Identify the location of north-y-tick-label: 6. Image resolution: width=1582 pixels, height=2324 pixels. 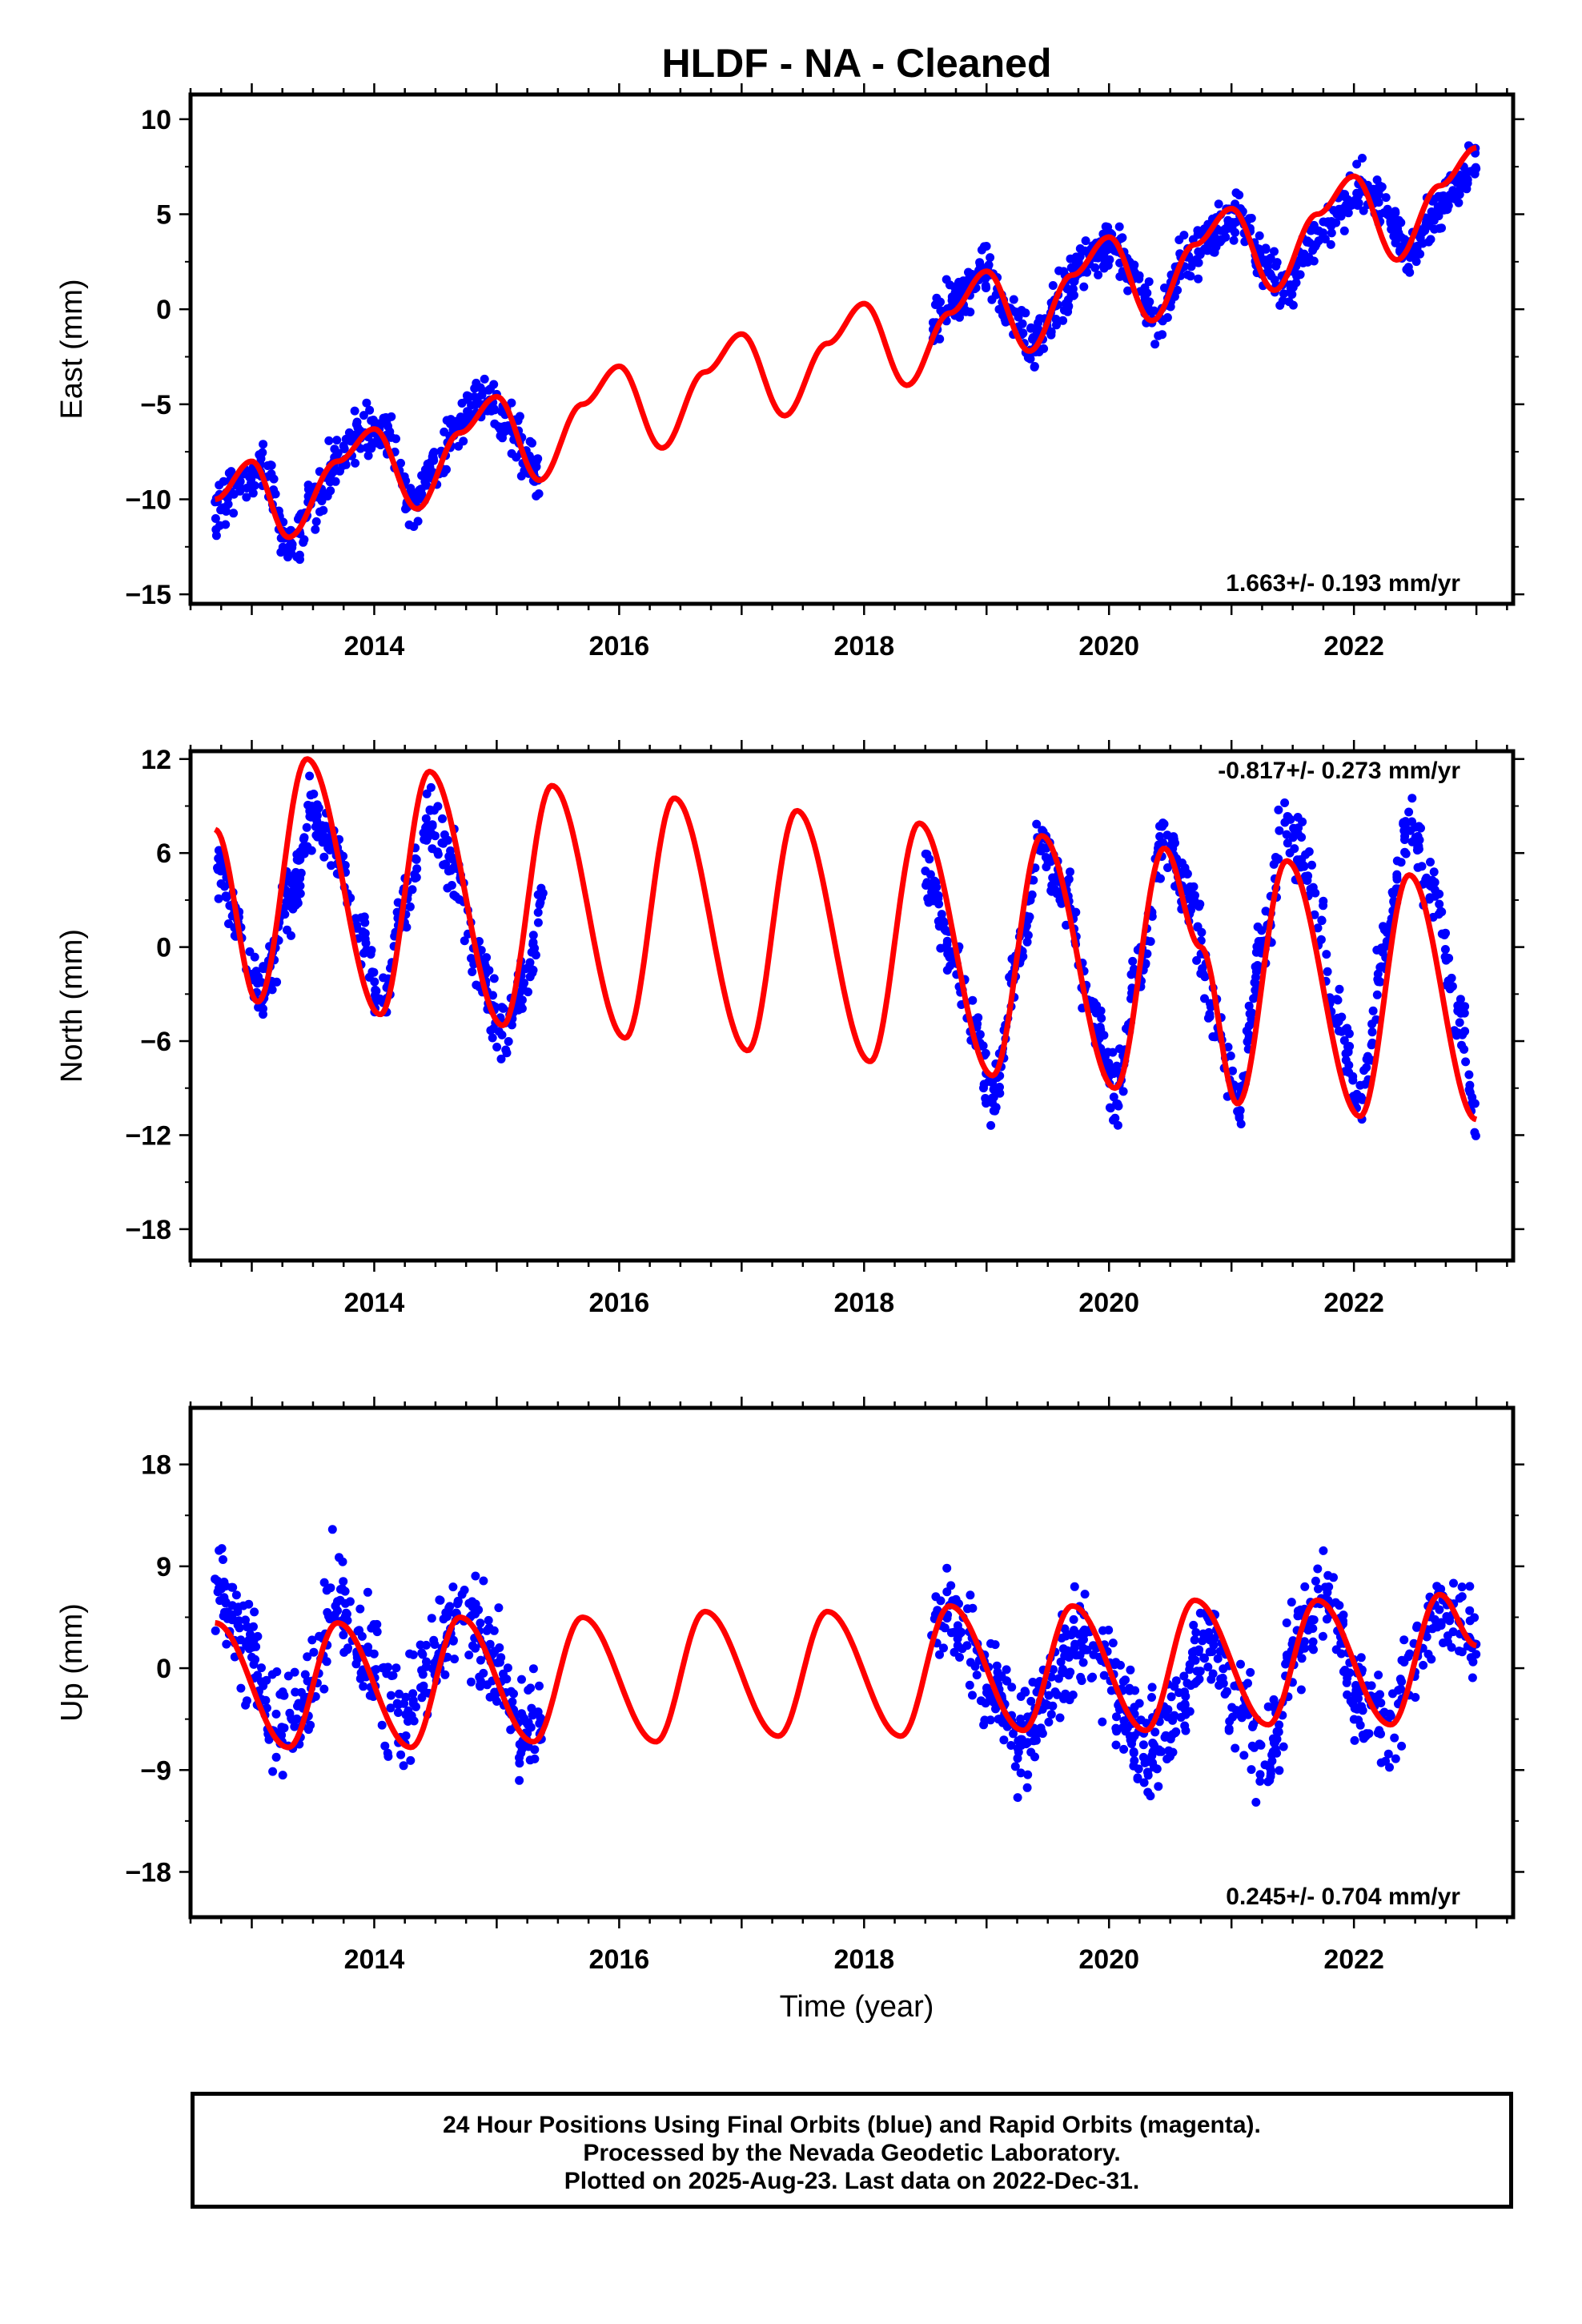
(164, 853).